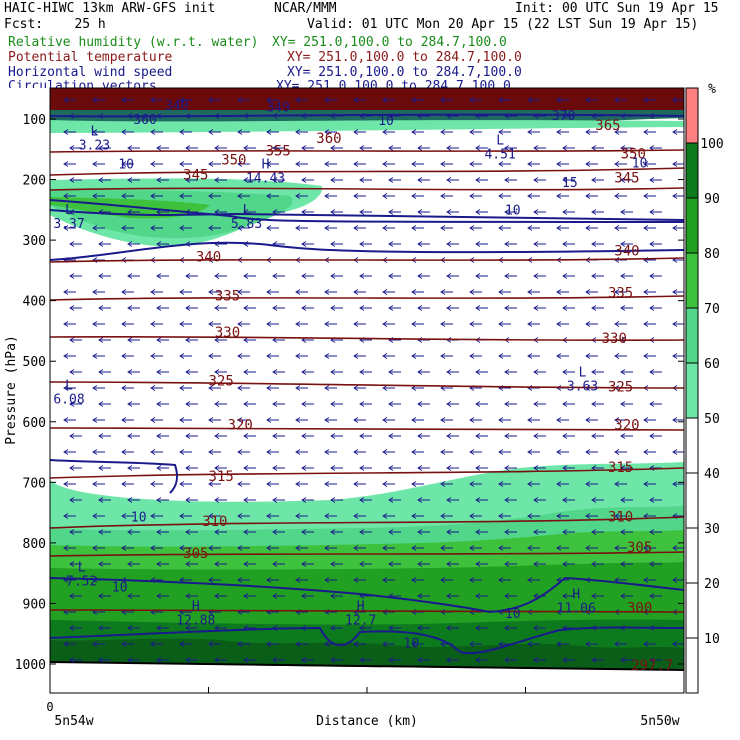 This screenshot has height=740, width=740. What do you see at coordinates (30, 665) in the screenshot?
I see `y-tick-label: 1000` at bounding box center [30, 665].